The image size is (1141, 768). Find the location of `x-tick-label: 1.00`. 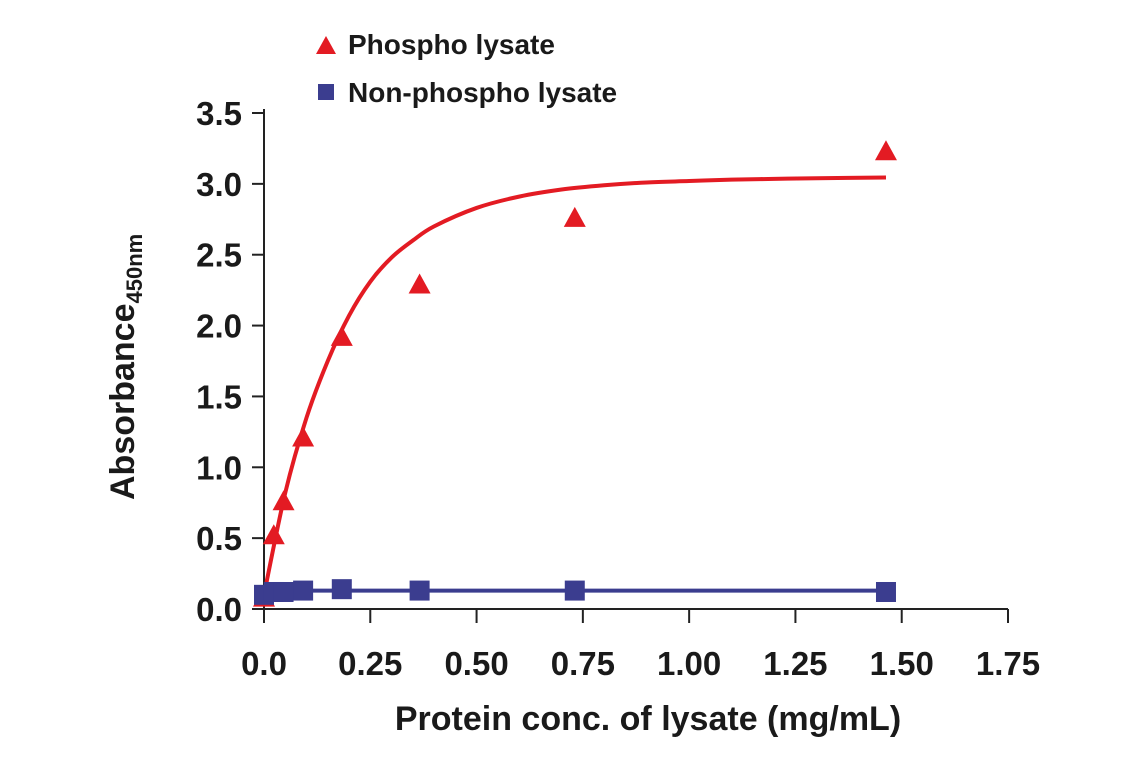

x-tick-label: 1.00 is located at coordinates (689, 663).